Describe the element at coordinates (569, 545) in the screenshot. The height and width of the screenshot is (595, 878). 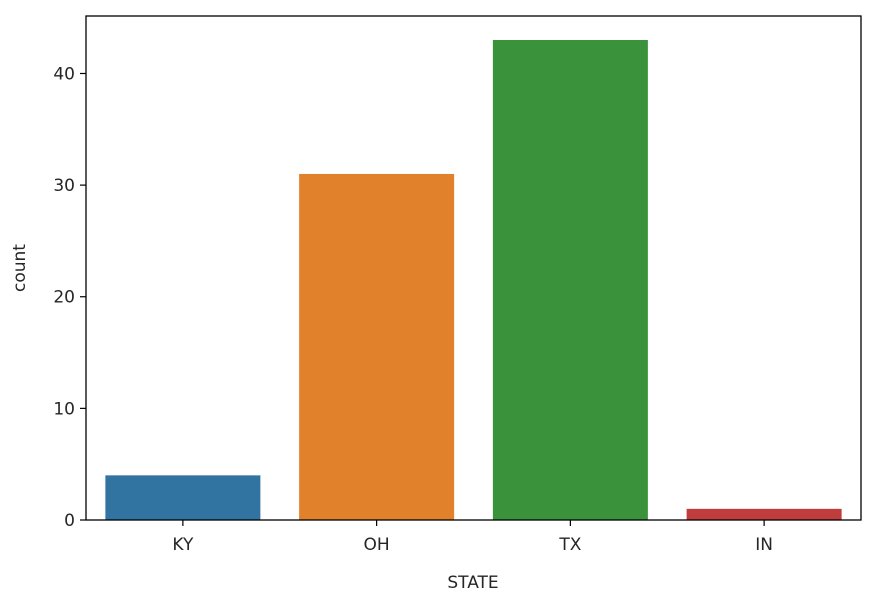
I see `x-tick-label: TX` at that location.